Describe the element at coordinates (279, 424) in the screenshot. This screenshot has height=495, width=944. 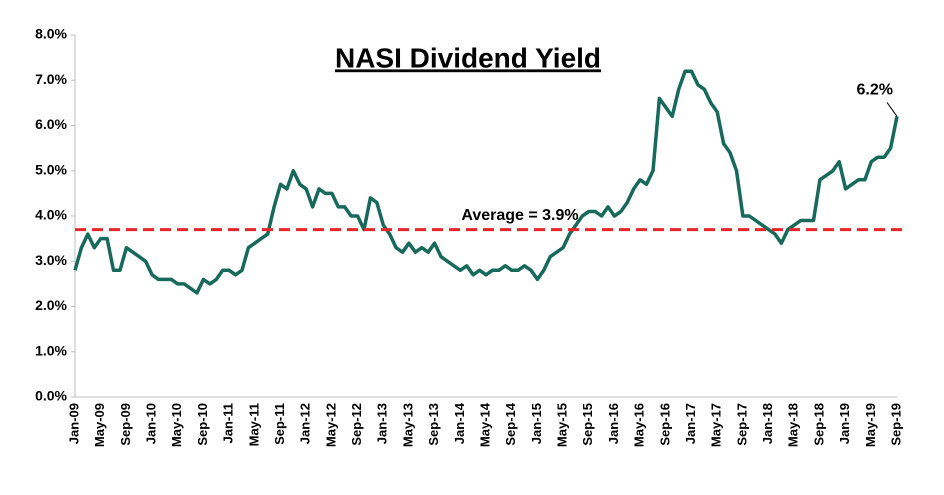
I see `x-tick-label: Sep-11` at that location.